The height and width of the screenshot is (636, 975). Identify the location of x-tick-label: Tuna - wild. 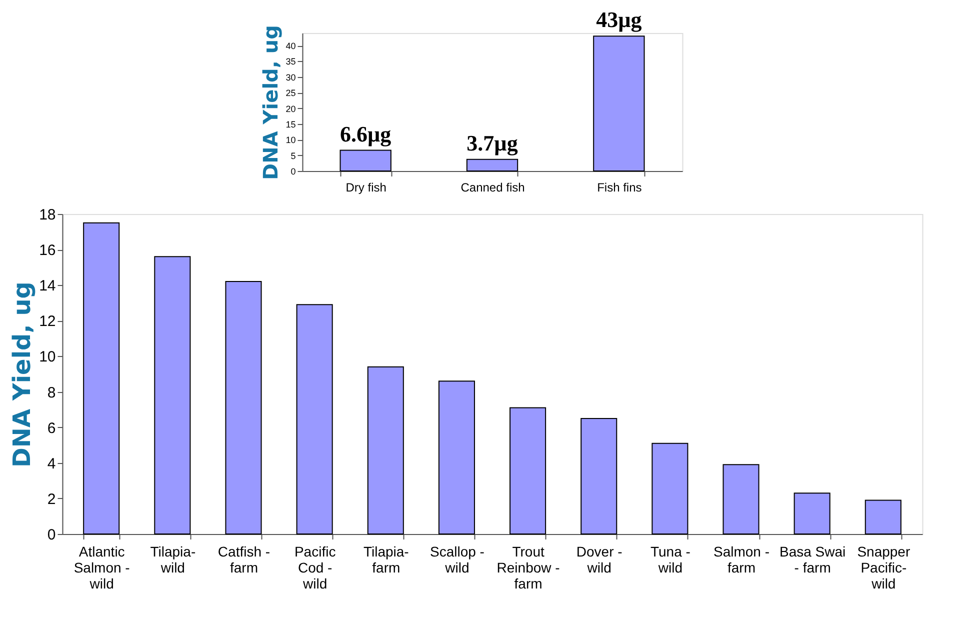
(670, 560).